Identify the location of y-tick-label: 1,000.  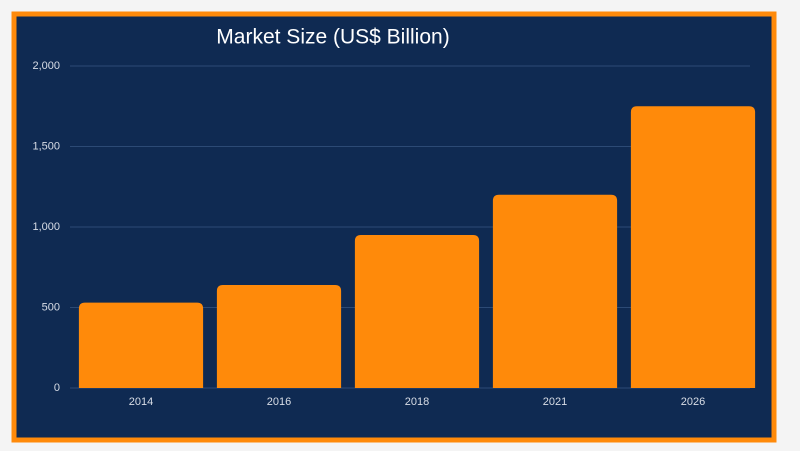
(46, 227).